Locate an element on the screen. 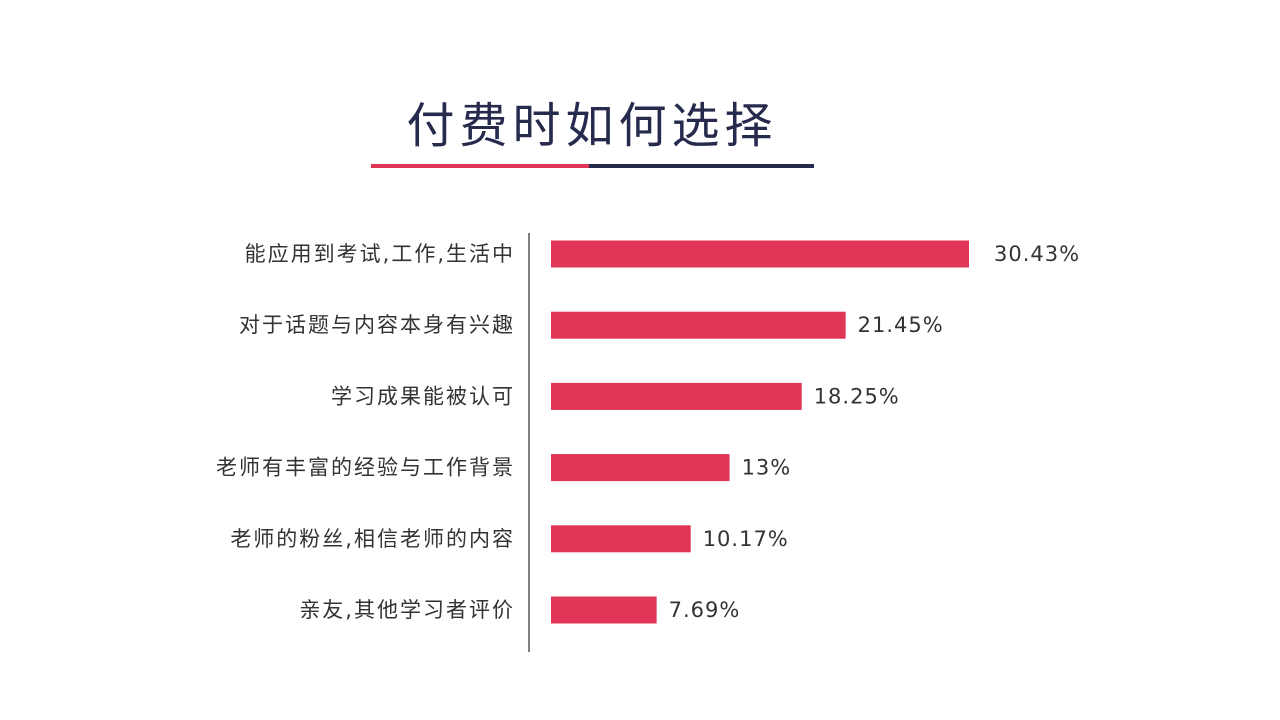 This screenshot has width=1280, height=720. value-label: 30.43% is located at coordinates (1037, 254).